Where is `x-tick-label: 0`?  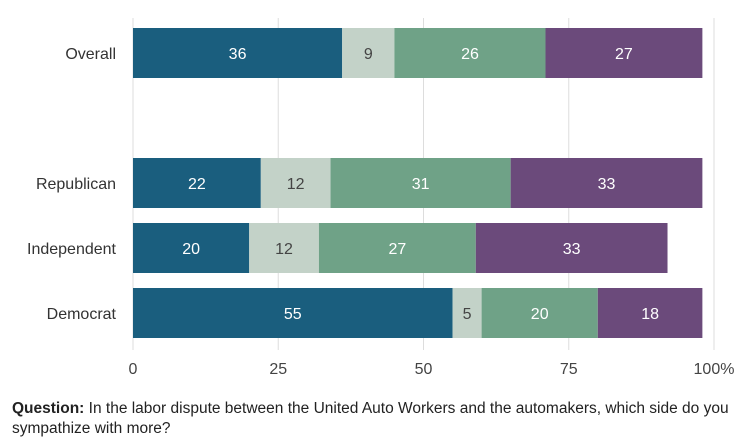
x-tick-label: 0 is located at coordinates (133, 369).